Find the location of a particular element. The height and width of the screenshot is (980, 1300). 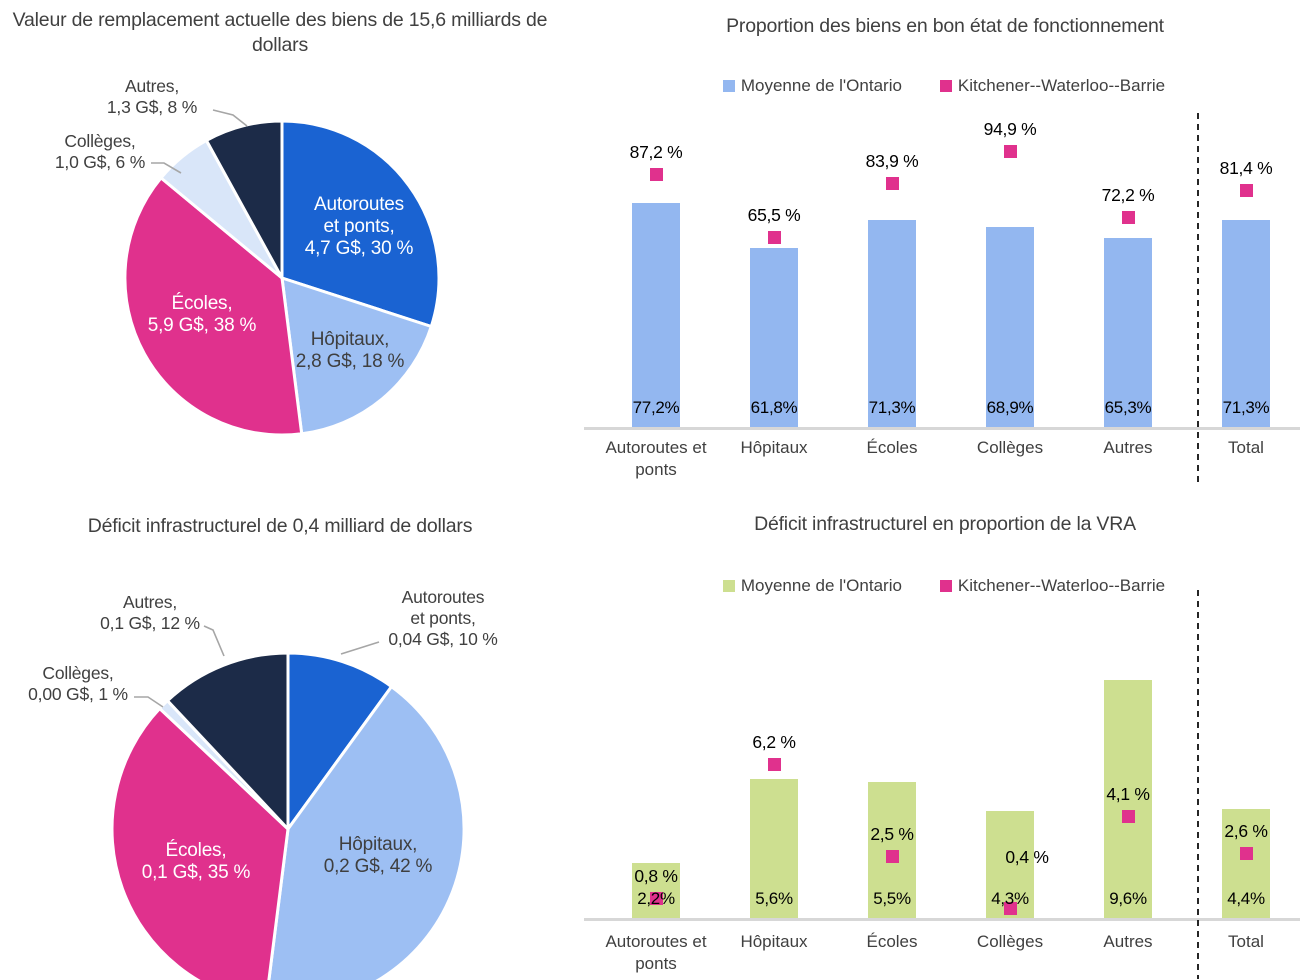

bar-Autres is located at coordinates (1128, 798).